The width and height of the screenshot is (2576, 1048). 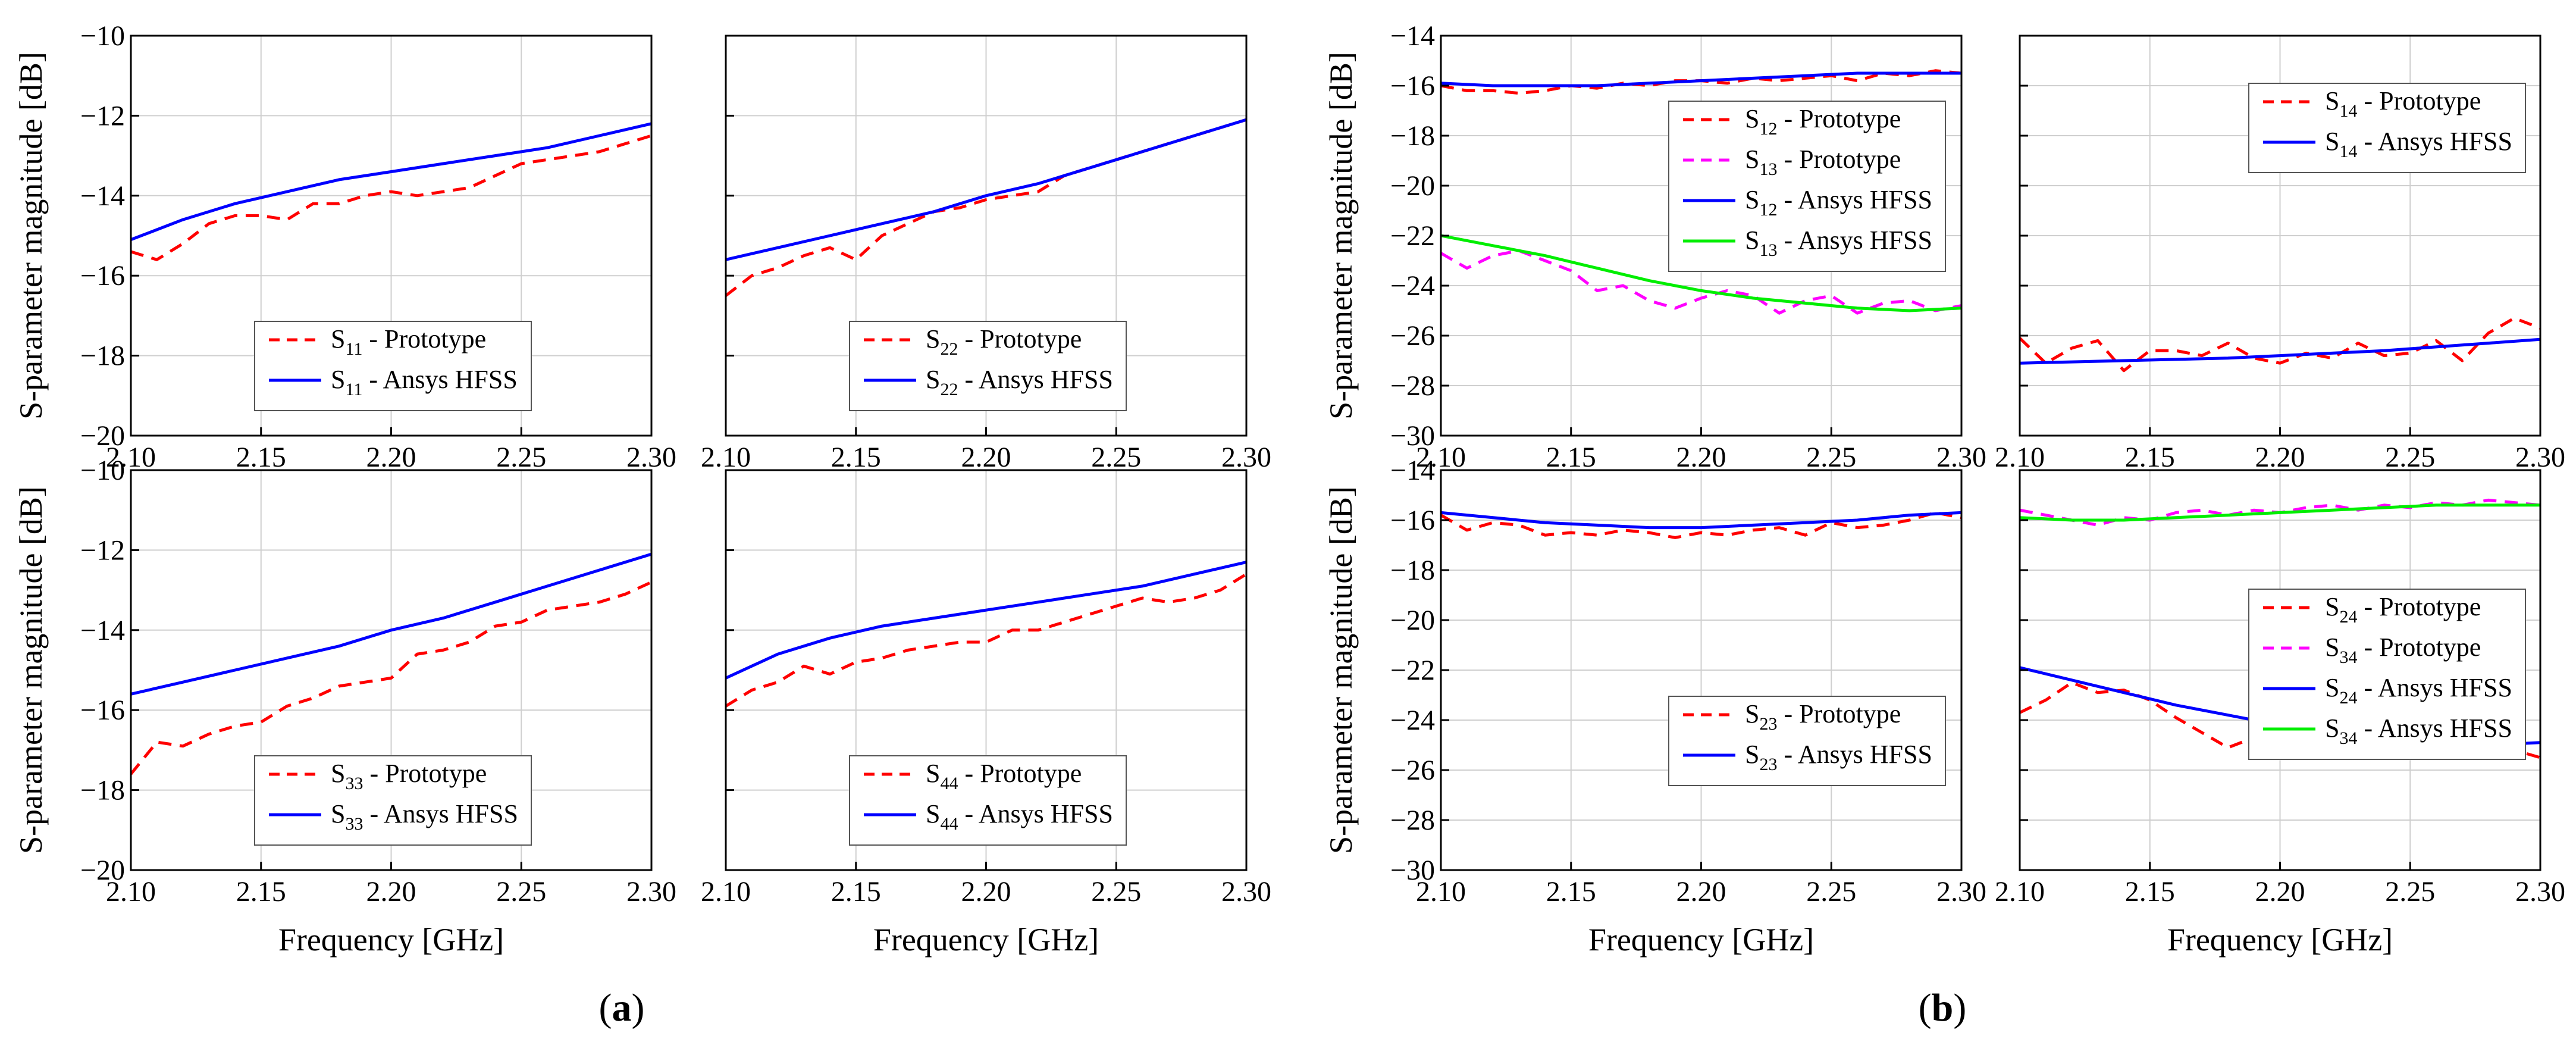 I want to click on series-line-44-hfss, so click(x=986, y=621).